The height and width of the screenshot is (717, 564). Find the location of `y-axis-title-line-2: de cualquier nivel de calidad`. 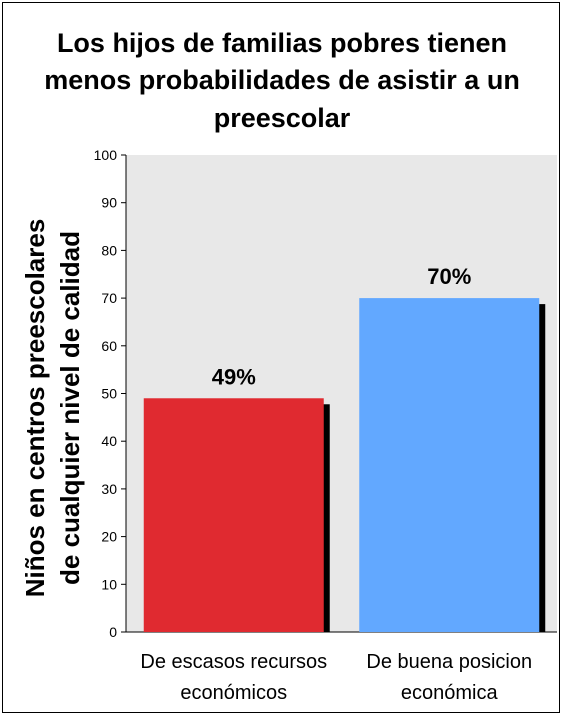

y-axis-title-line-2: de cualquier nivel de calidad is located at coordinates (70, 408).